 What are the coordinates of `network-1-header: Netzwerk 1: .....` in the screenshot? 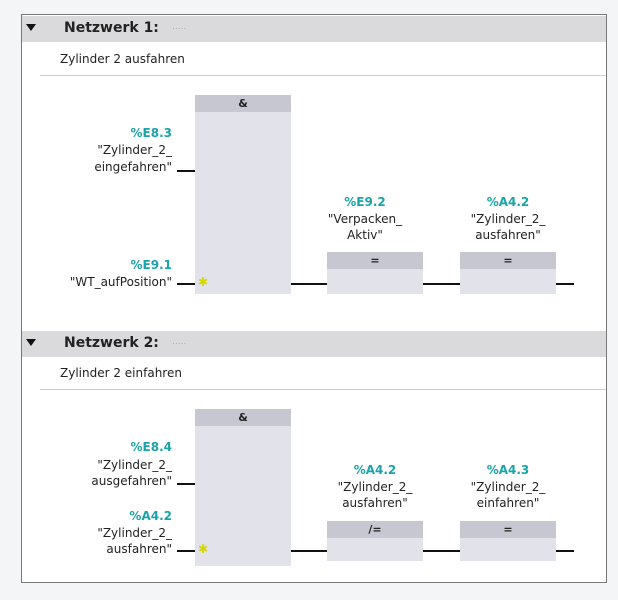 It's located at (314, 29).